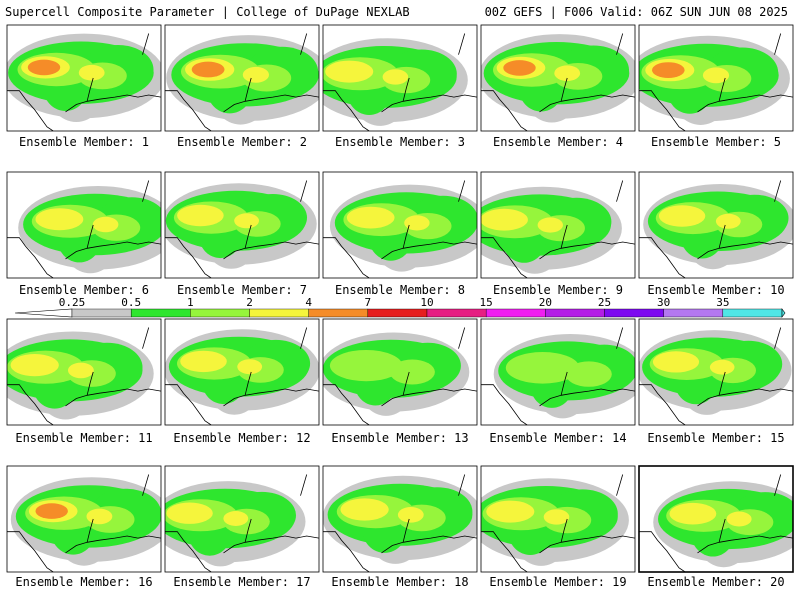  I want to click on panel-label: Ensemble Member: 11, so click(83, 438).